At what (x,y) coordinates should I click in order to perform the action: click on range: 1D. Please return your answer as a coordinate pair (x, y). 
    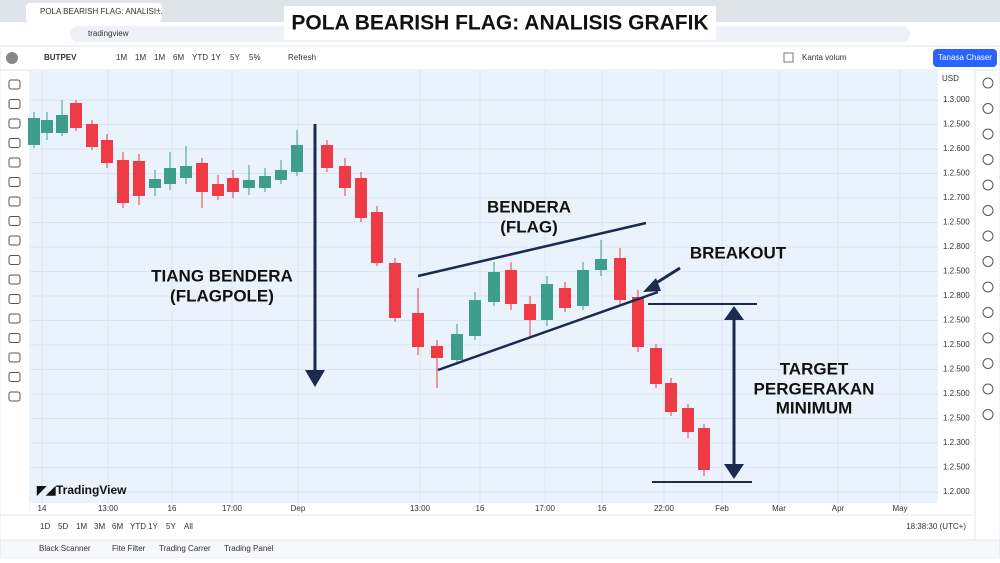
    Looking at the image, I should click on (45, 526).